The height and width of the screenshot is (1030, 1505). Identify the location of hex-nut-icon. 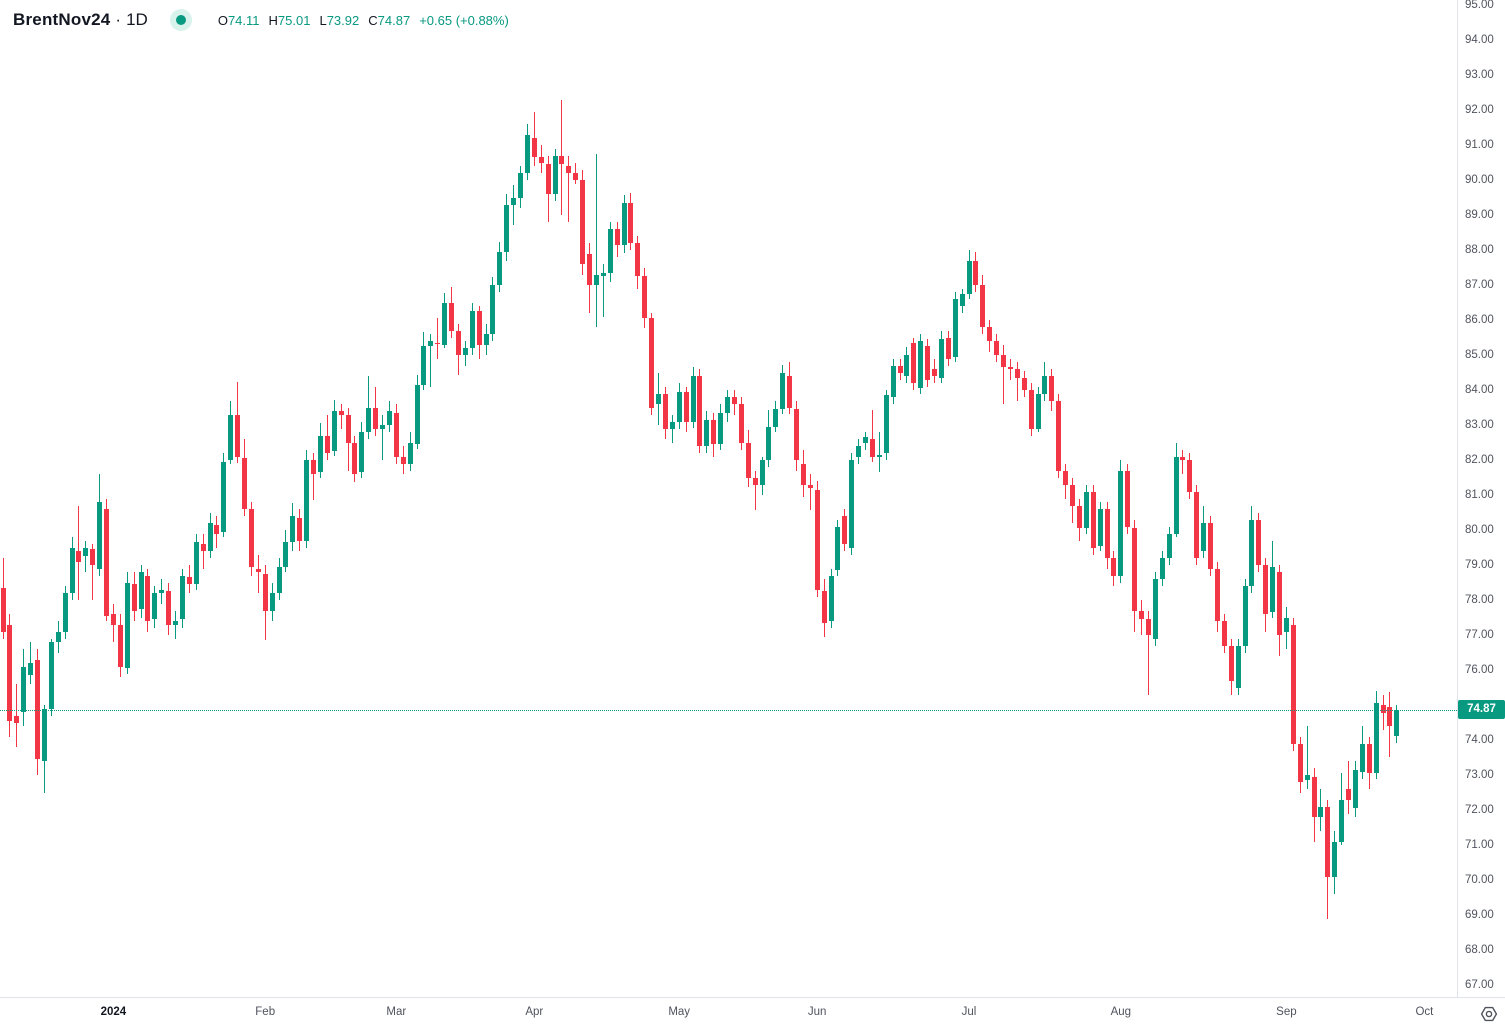
(1489, 1014).